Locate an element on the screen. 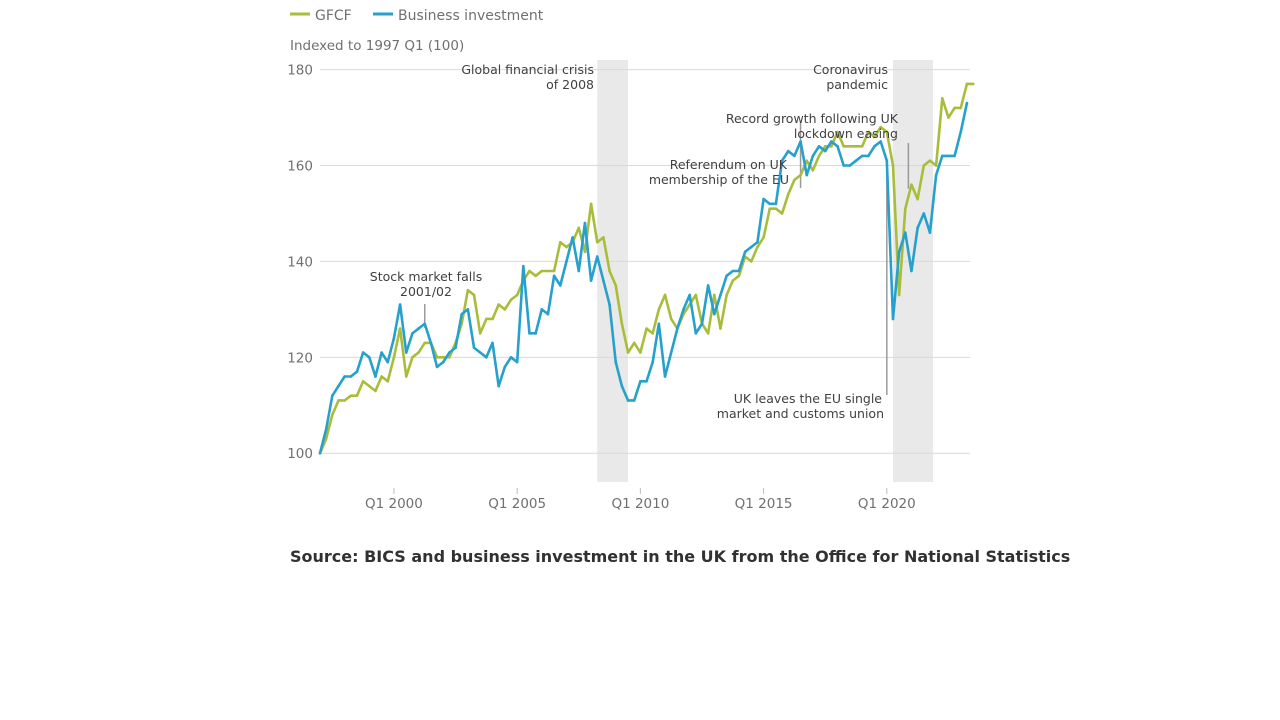 The image size is (1280, 720). y-tick-label-140: 140 is located at coordinates (300, 262).